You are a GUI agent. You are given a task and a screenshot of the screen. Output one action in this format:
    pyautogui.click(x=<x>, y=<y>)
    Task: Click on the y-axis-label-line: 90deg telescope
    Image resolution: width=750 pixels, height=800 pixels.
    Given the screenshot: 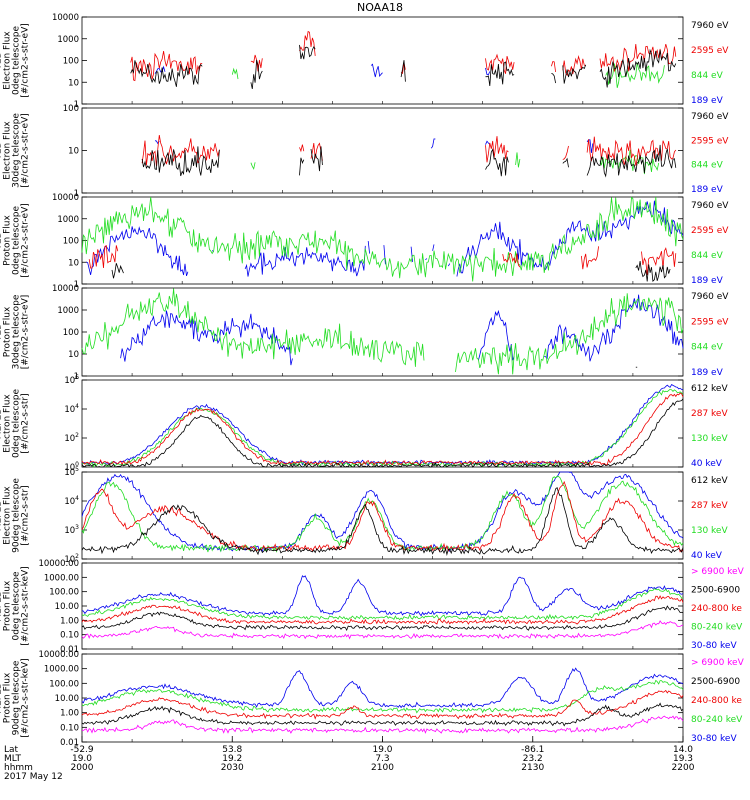 What is the action you would take?
    pyautogui.click(x=17, y=515)
    